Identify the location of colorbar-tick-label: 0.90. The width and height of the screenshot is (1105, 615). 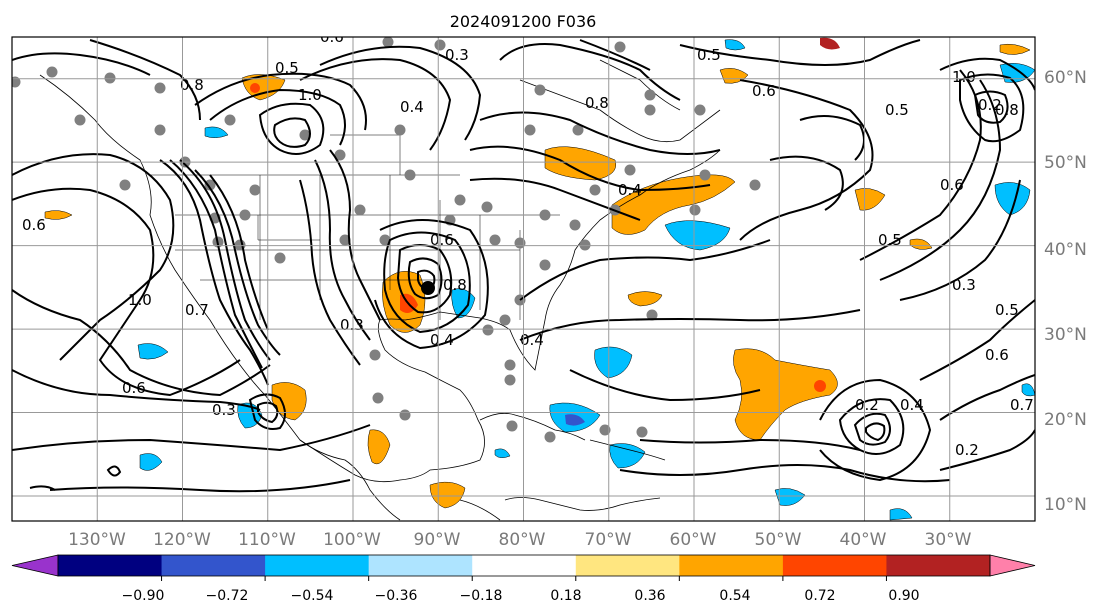
(903, 596).